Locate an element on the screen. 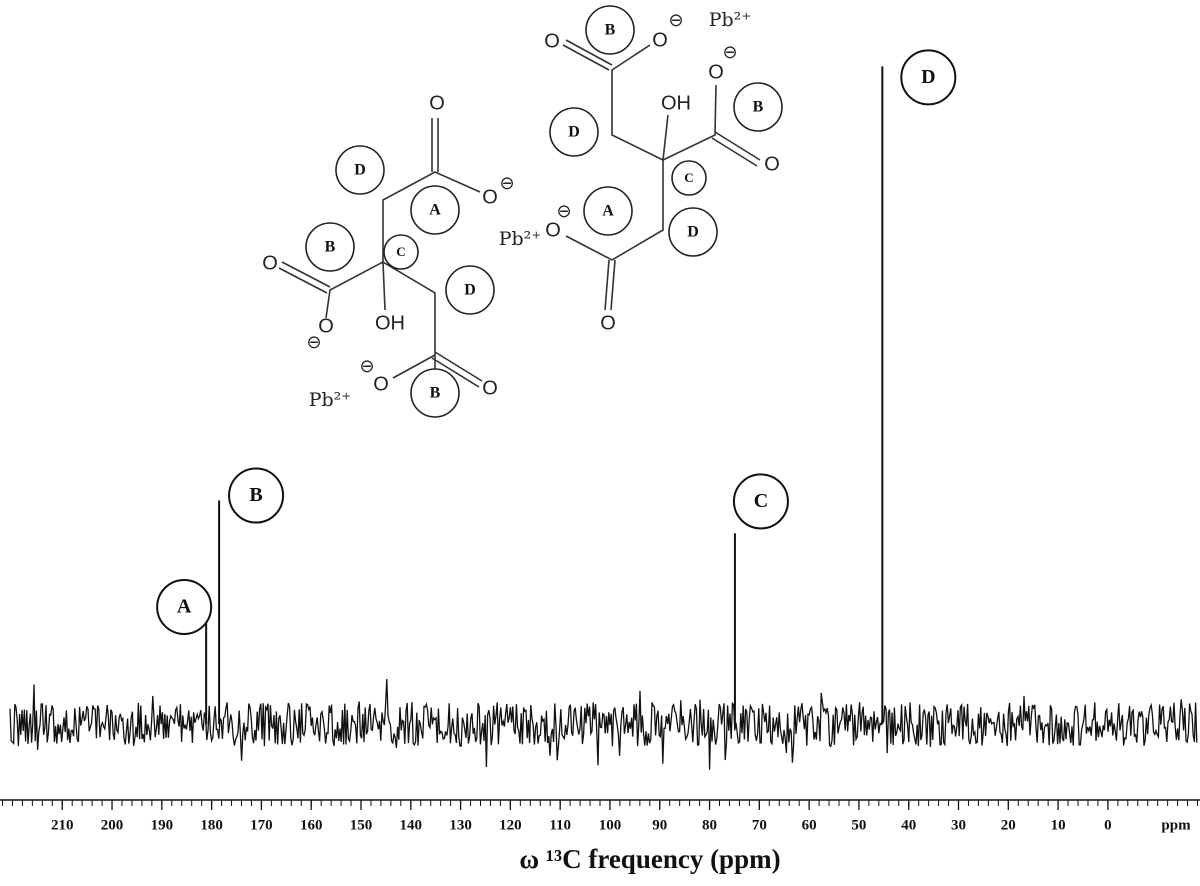  x-tick-label: 160 is located at coordinates (311, 825).